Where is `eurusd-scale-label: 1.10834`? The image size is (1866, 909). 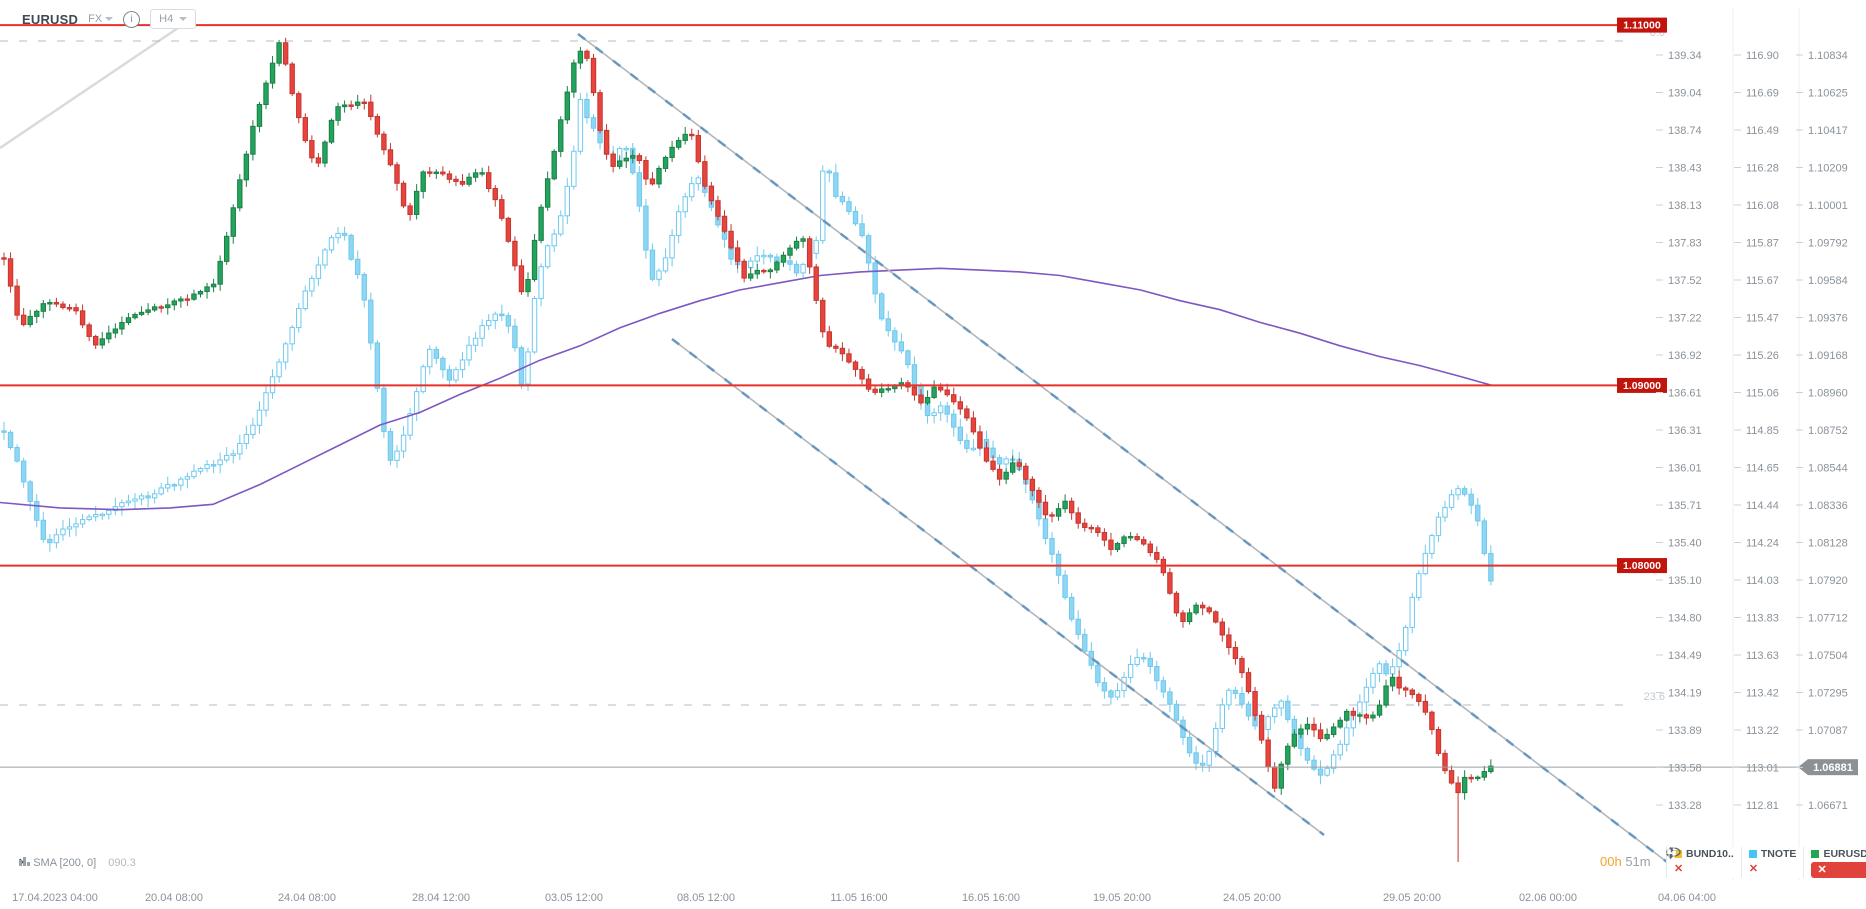 eurusd-scale-label: 1.10834 is located at coordinates (1828, 56).